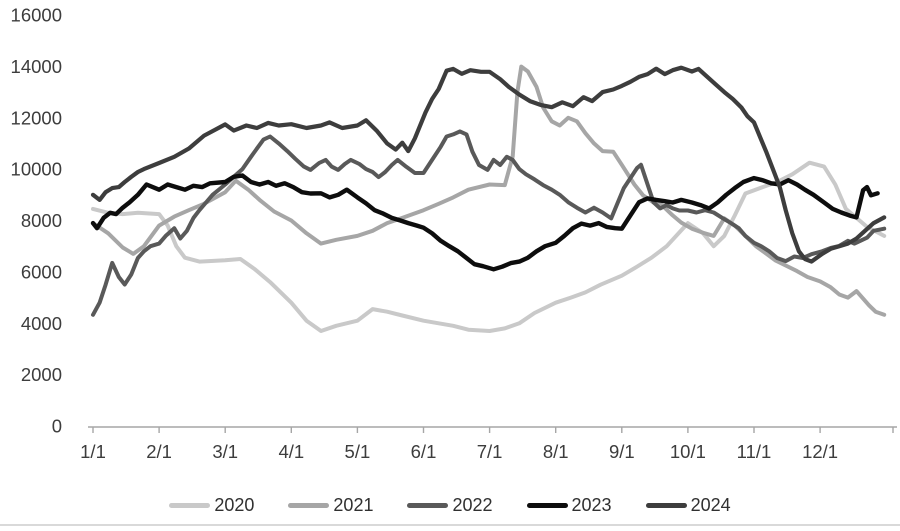  I want to click on legend-swatch-2023, so click(547, 505).